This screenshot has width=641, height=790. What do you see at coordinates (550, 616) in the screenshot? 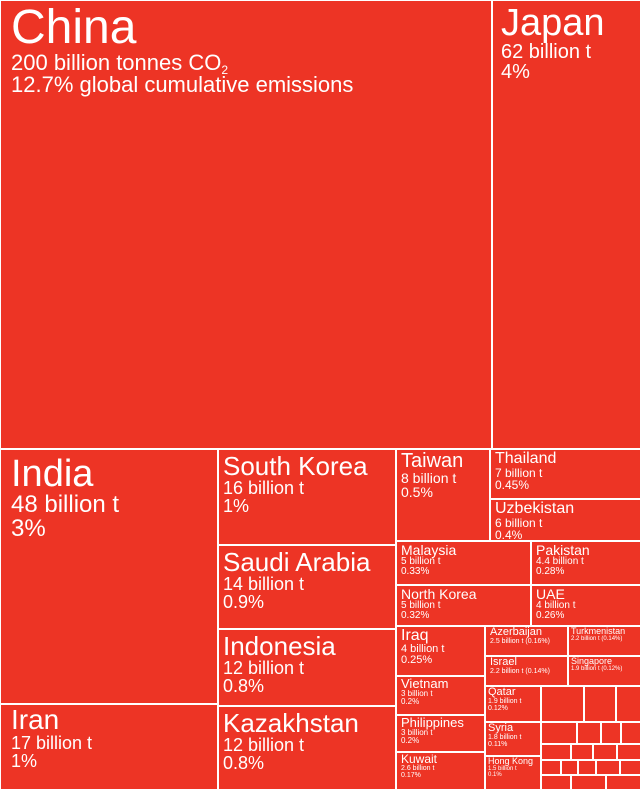
I see `share-percent-label: 0.26%` at bounding box center [550, 616].